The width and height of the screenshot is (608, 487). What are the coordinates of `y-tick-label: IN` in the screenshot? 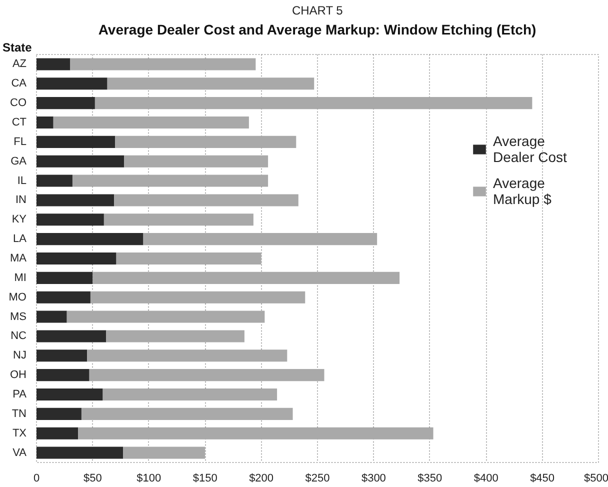 It's located at (21, 200).